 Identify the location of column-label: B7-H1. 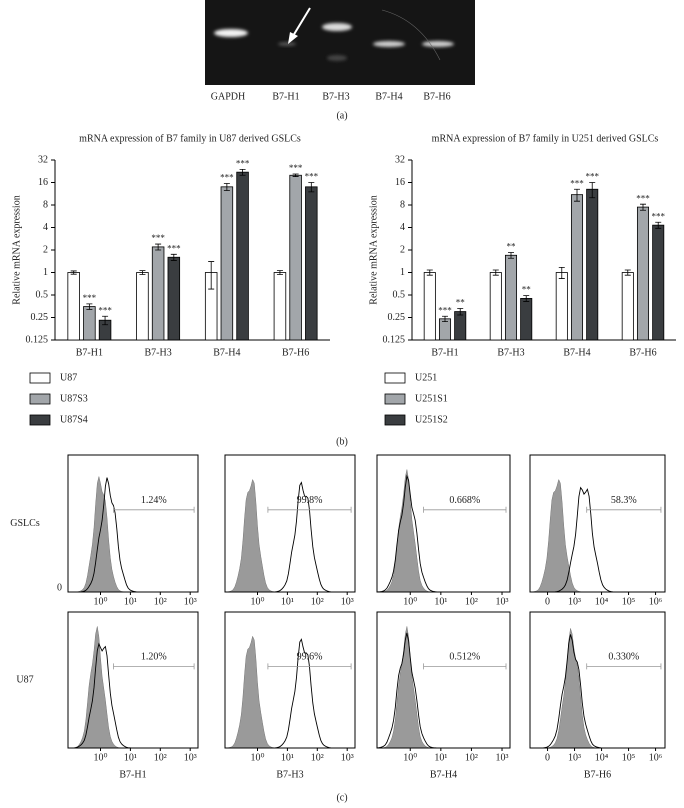
(132, 774).